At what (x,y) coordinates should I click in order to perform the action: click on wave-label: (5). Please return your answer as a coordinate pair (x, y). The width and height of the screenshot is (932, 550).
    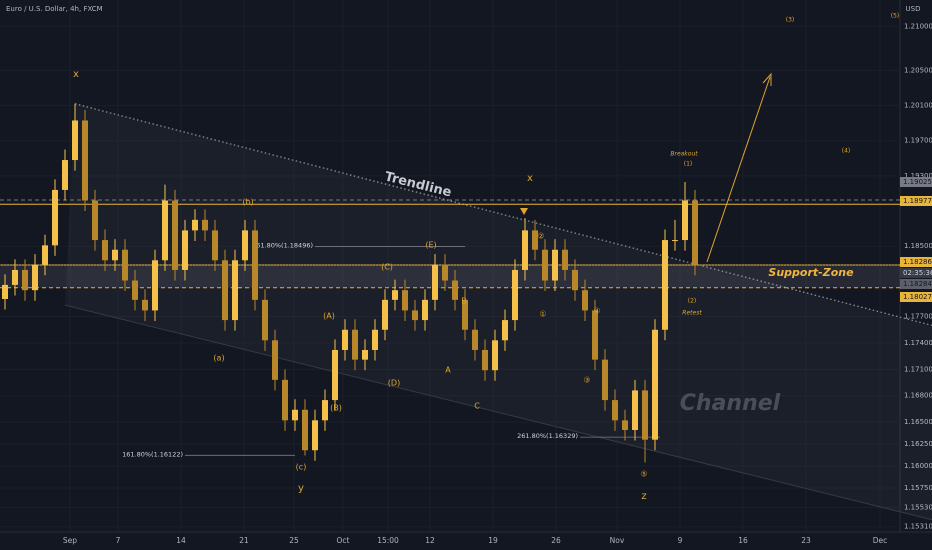
    Looking at the image, I should click on (895, 16).